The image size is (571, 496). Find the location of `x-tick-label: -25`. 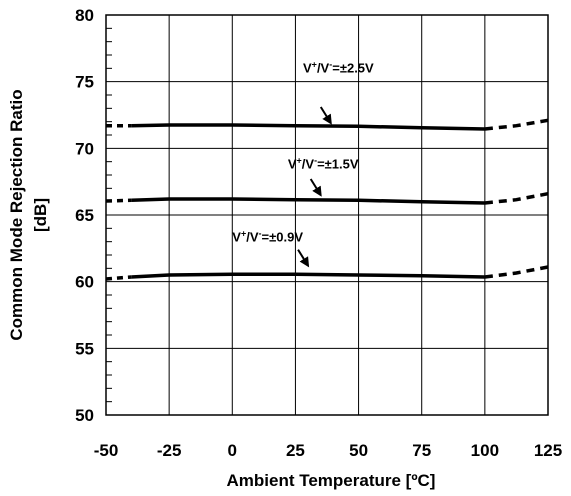

x-tick-label: -25 is located at coordinates (169, 450).